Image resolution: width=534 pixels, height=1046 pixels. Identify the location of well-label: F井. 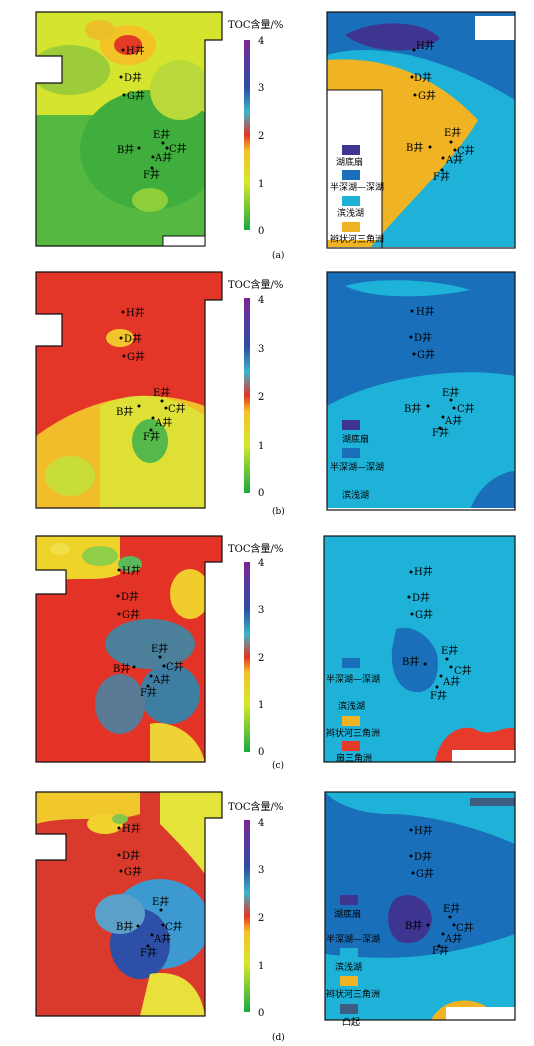
(151, 174).